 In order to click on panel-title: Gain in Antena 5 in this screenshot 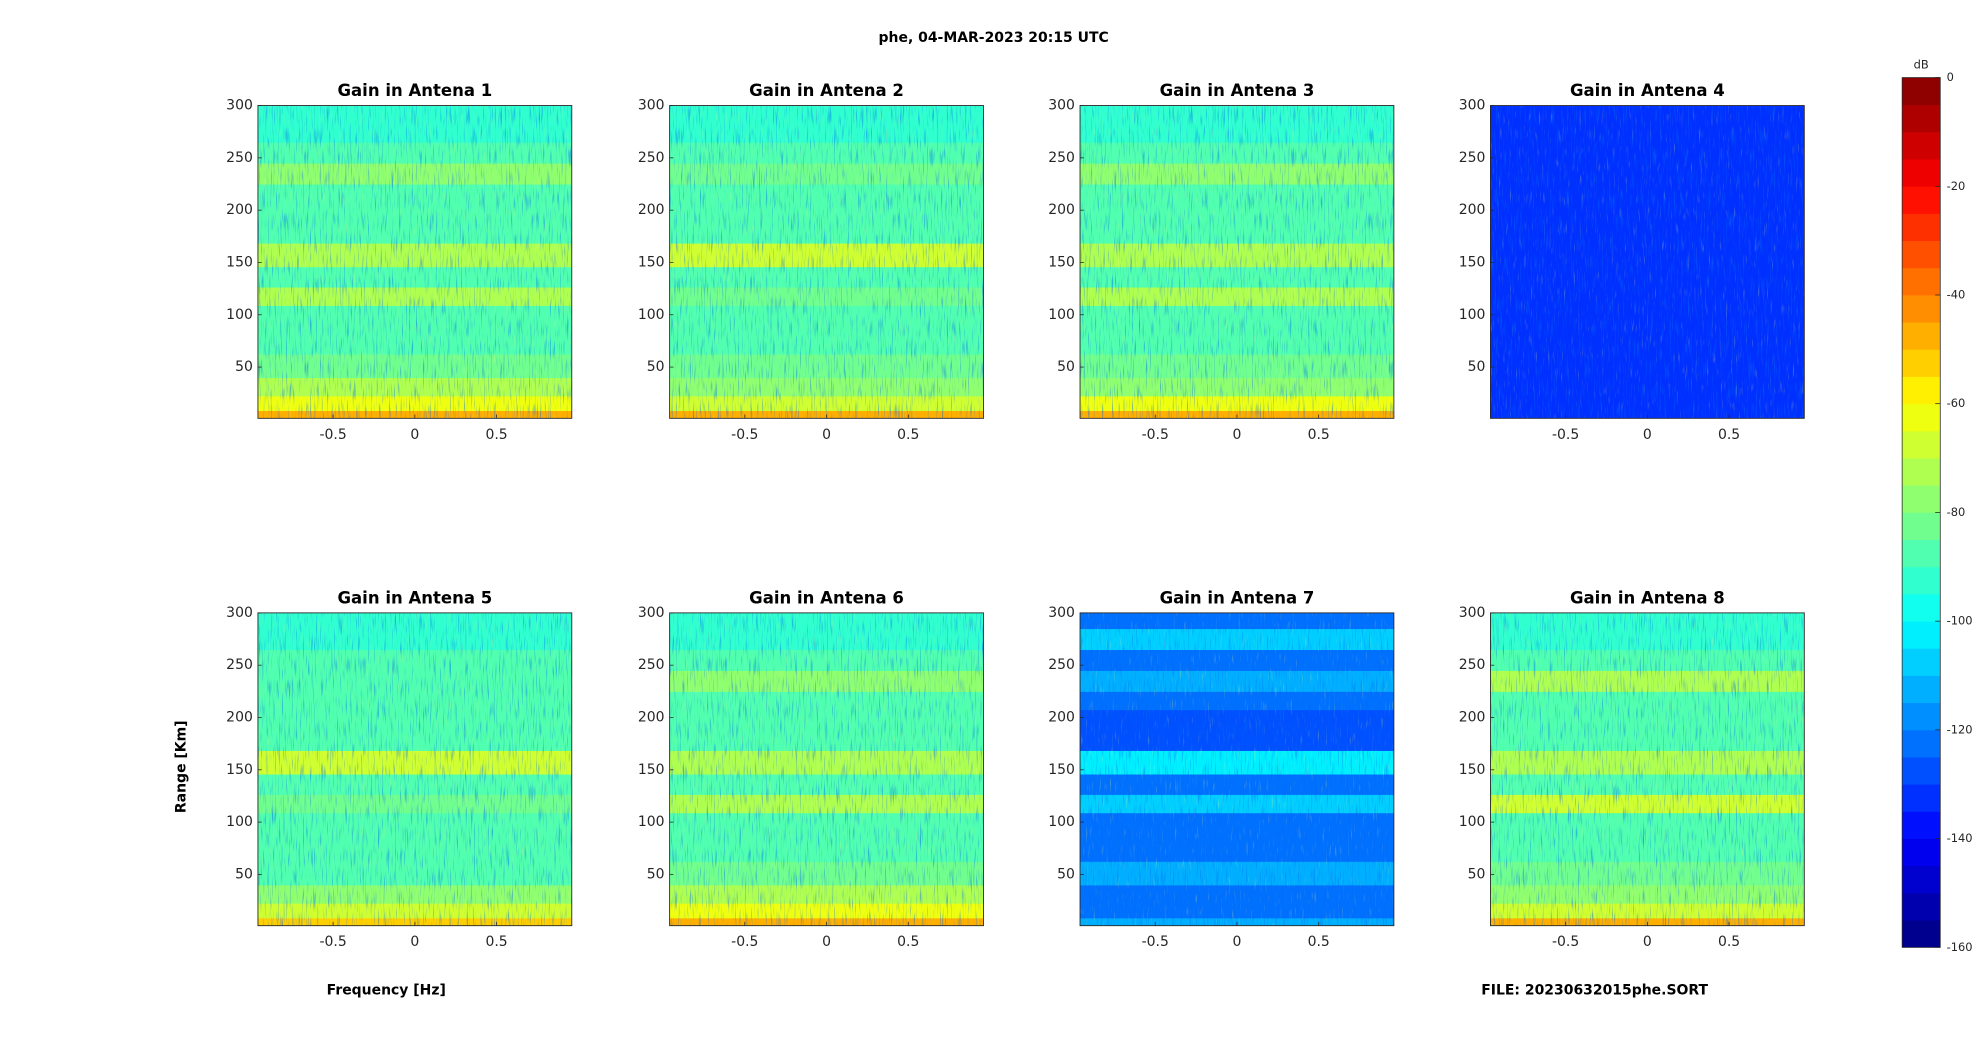, I will do `click(414, 597)`.